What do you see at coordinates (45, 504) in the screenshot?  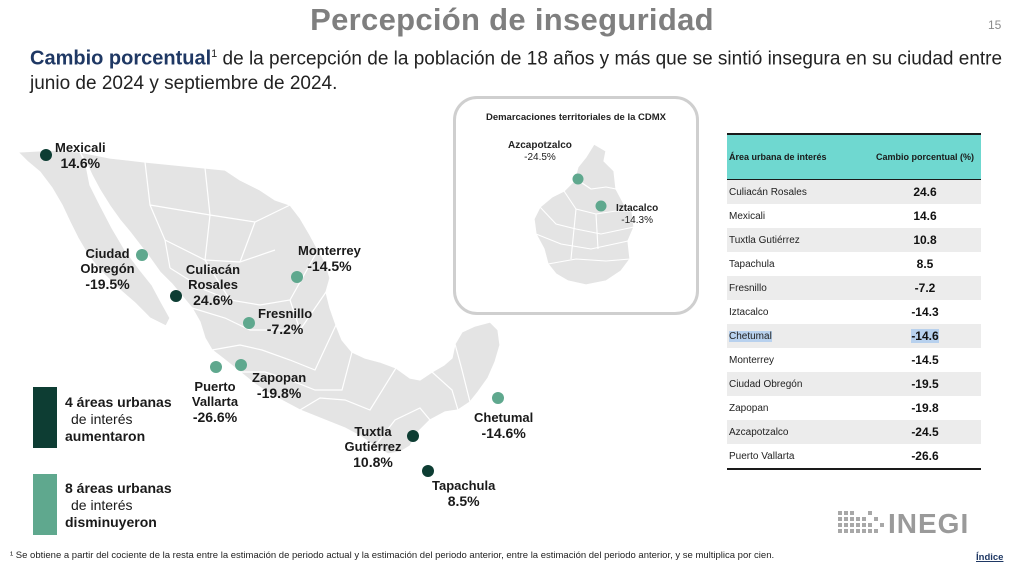 I see `legend-decrease-swatch` at bounding box center [45, 504].